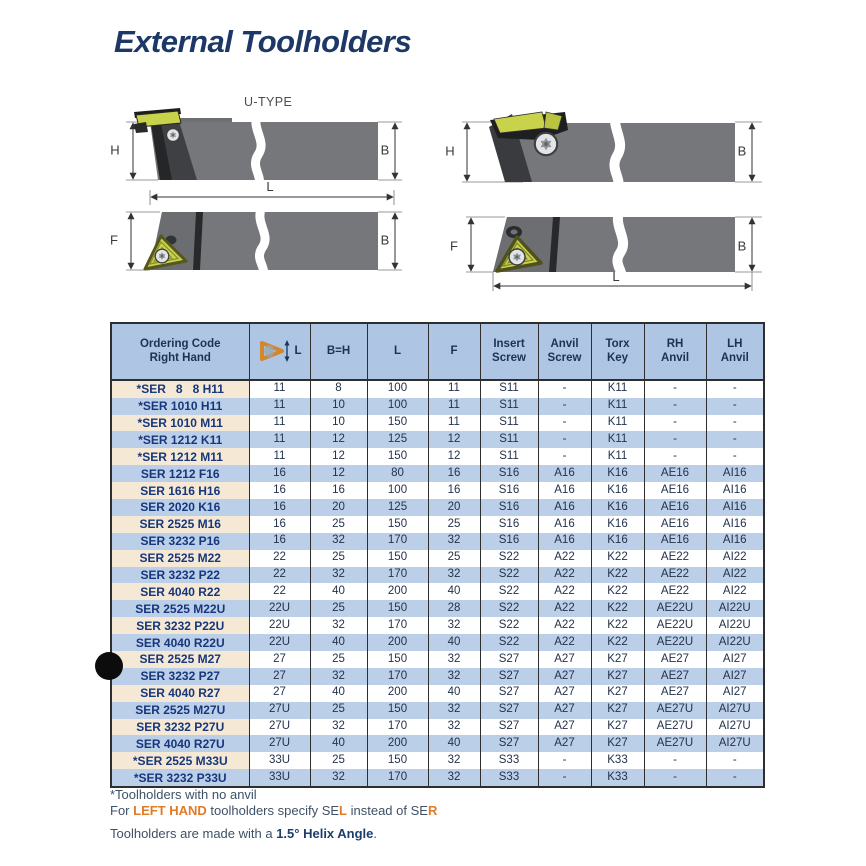 This screenshot has width=866, height=866. What do you see at coordinates (508, 507) in the screenshot?
I see `value-cell: S16` at bounding box center [508, 507].